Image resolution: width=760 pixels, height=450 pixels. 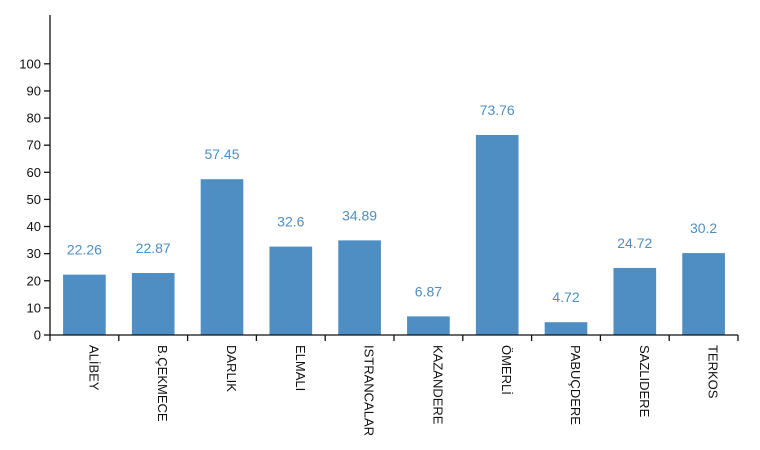 What do you see at coordinates (437, 385) in the screenshot?
I see `x-tick-label: KAZANDERE` at bounding box center [437, 385].